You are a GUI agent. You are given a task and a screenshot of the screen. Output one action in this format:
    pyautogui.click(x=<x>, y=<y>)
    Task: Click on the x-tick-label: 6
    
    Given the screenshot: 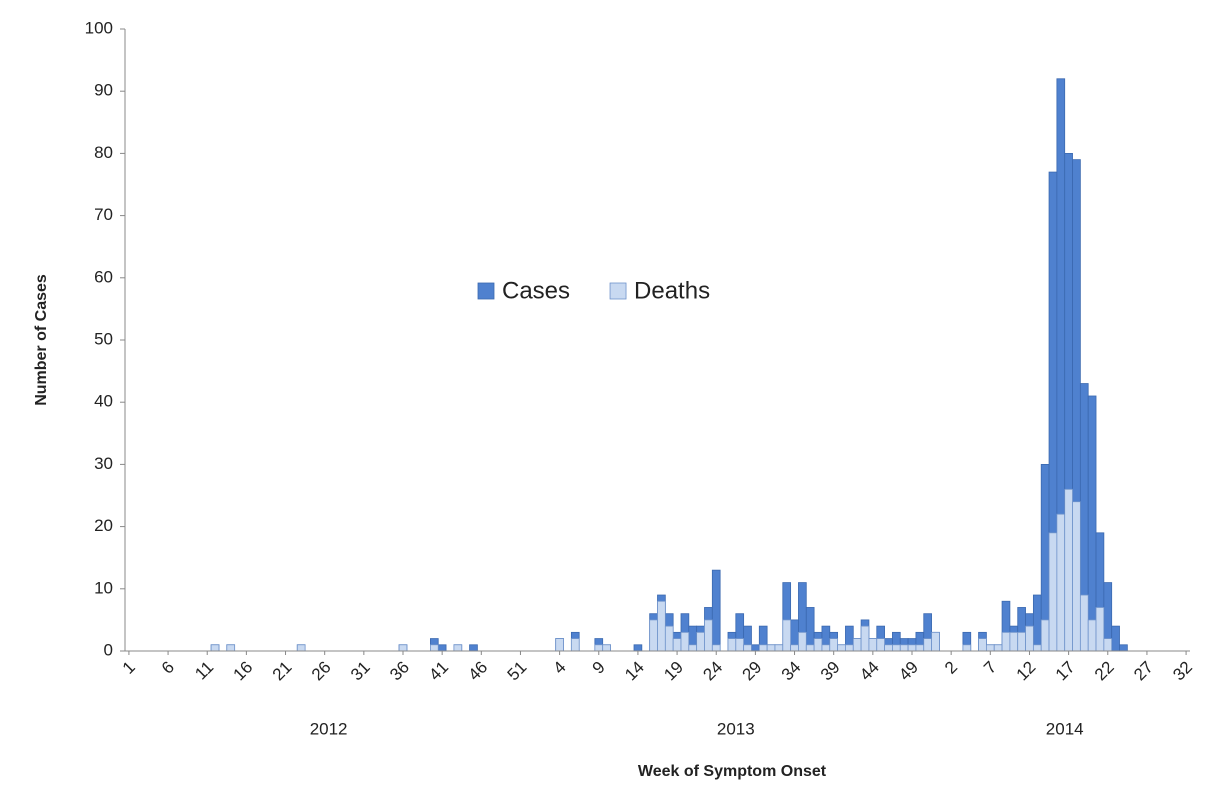 What is the action you would take?
    pyautogui.click(x=168, y=668)
    